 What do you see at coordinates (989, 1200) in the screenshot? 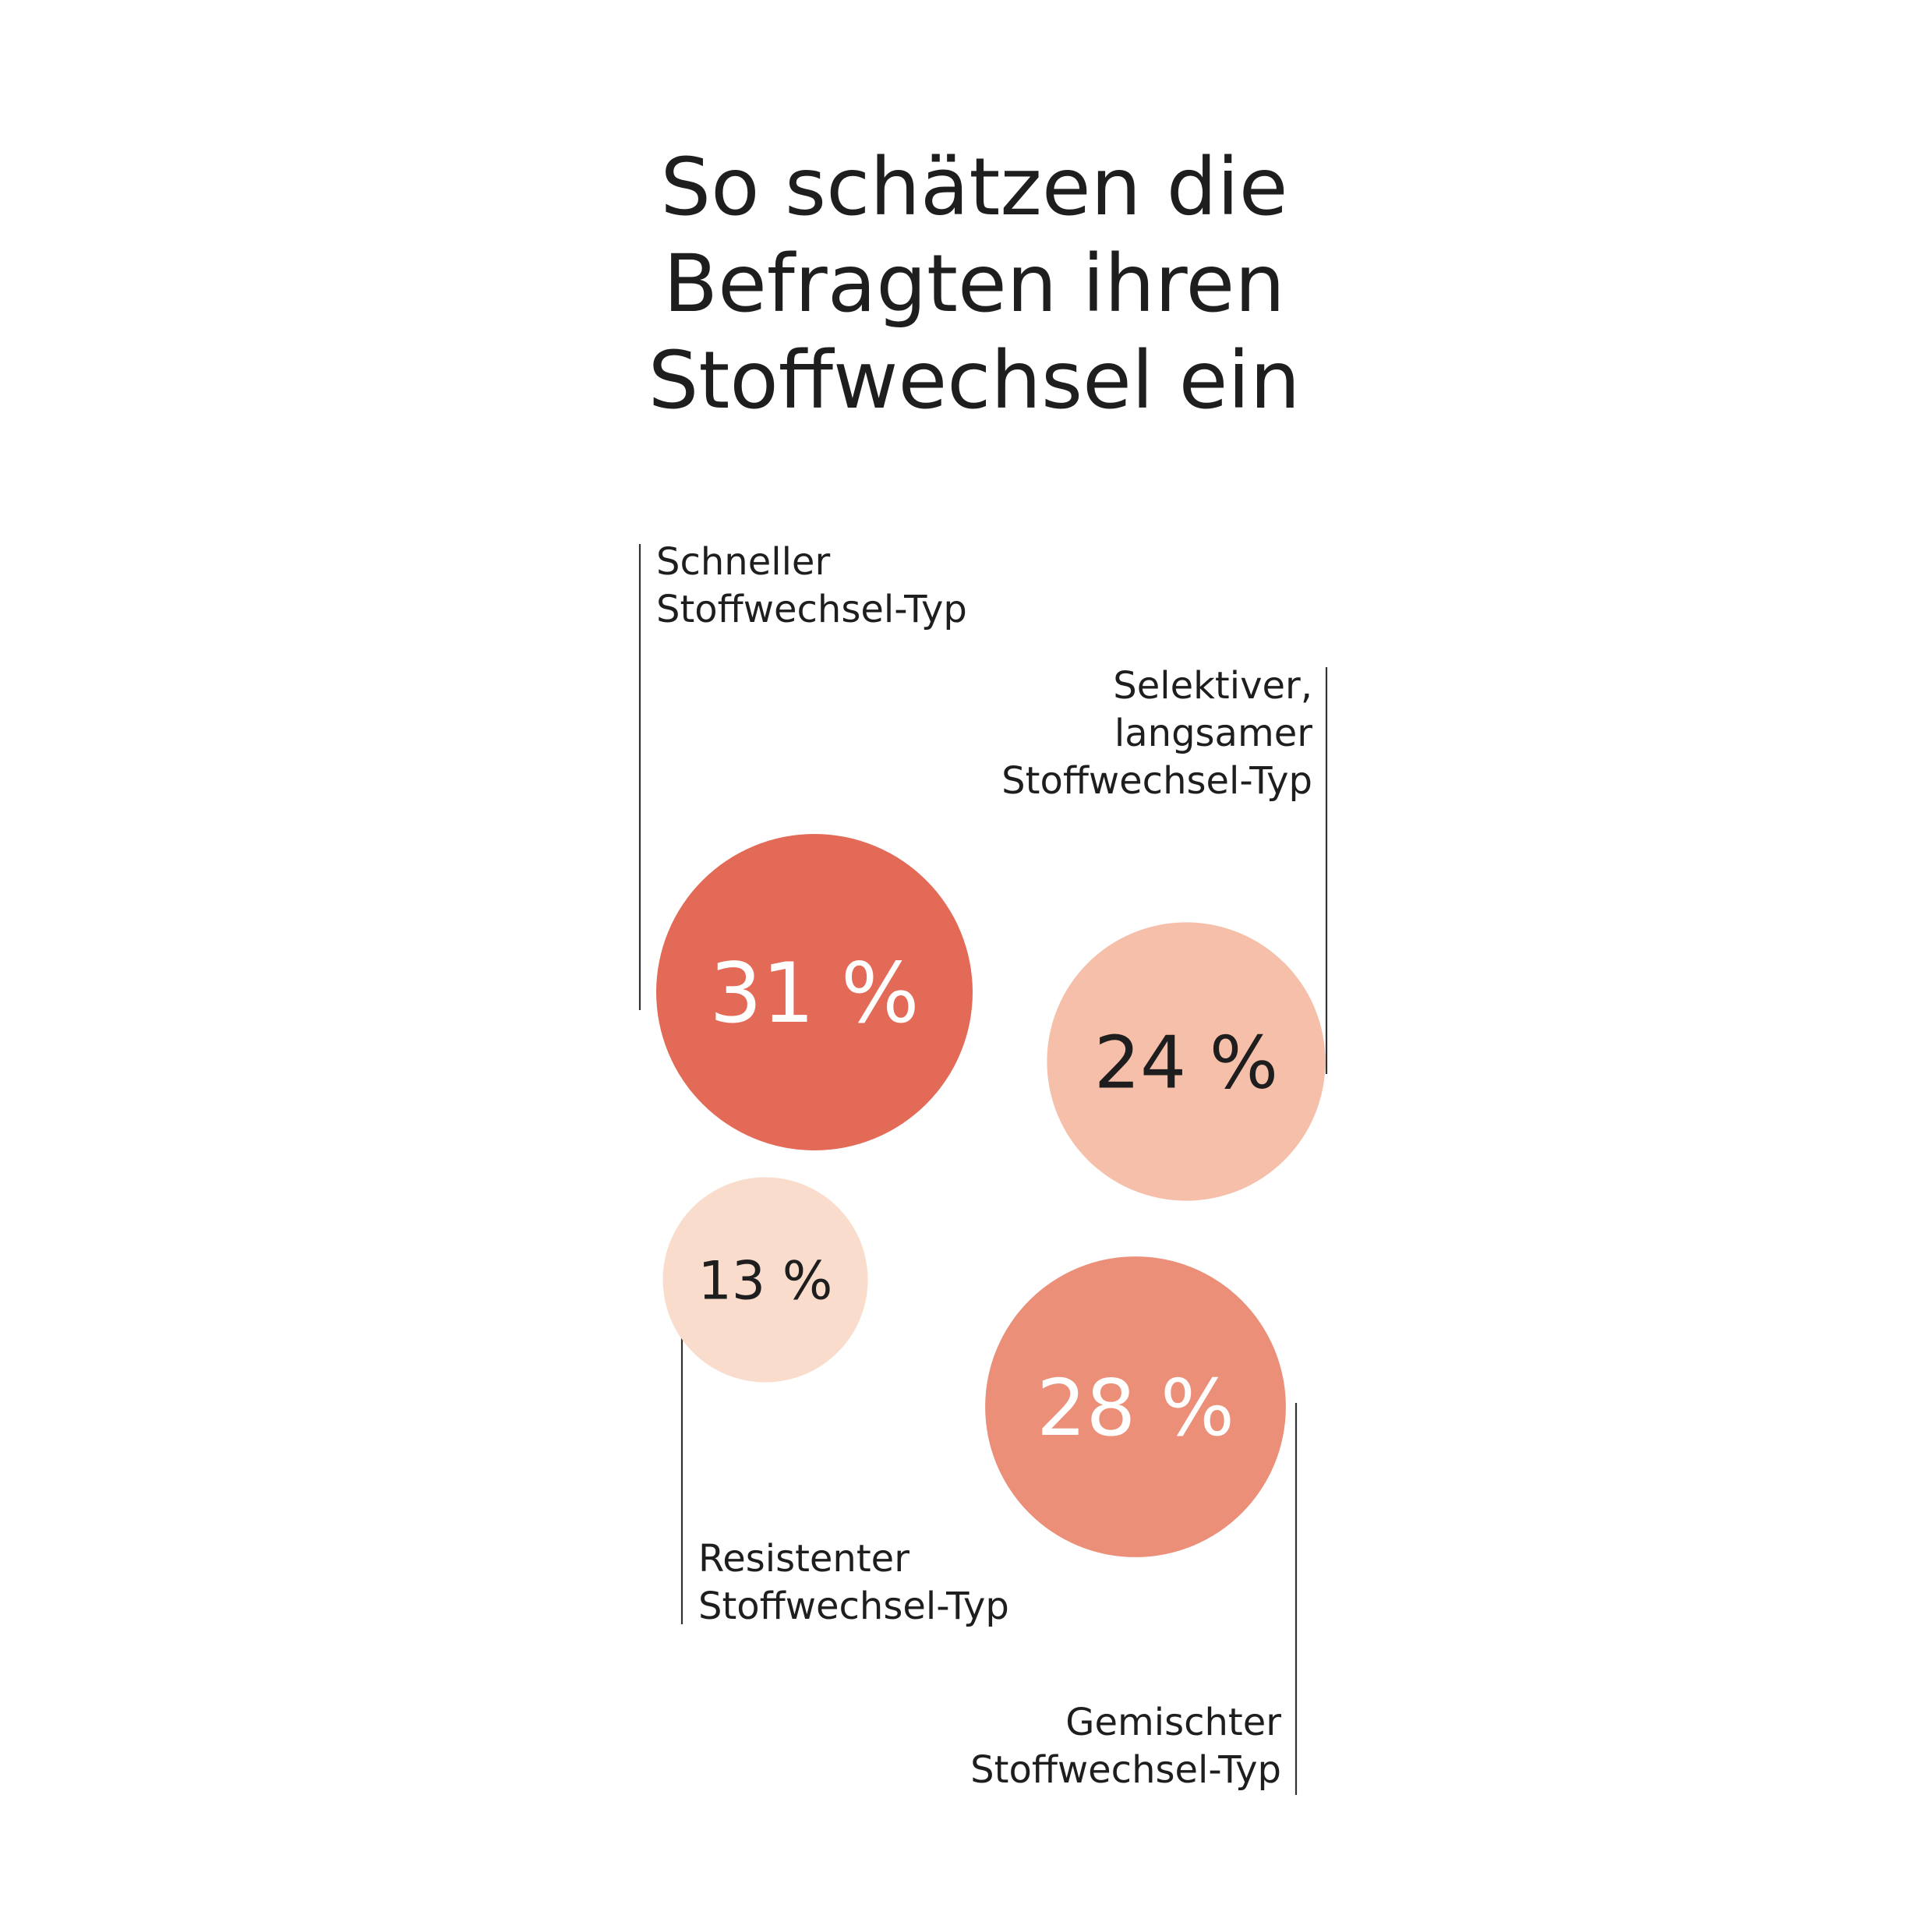
I see `value-labels: 31 % 24 % 13 % 28 %` at bounding box center [989, 1200].